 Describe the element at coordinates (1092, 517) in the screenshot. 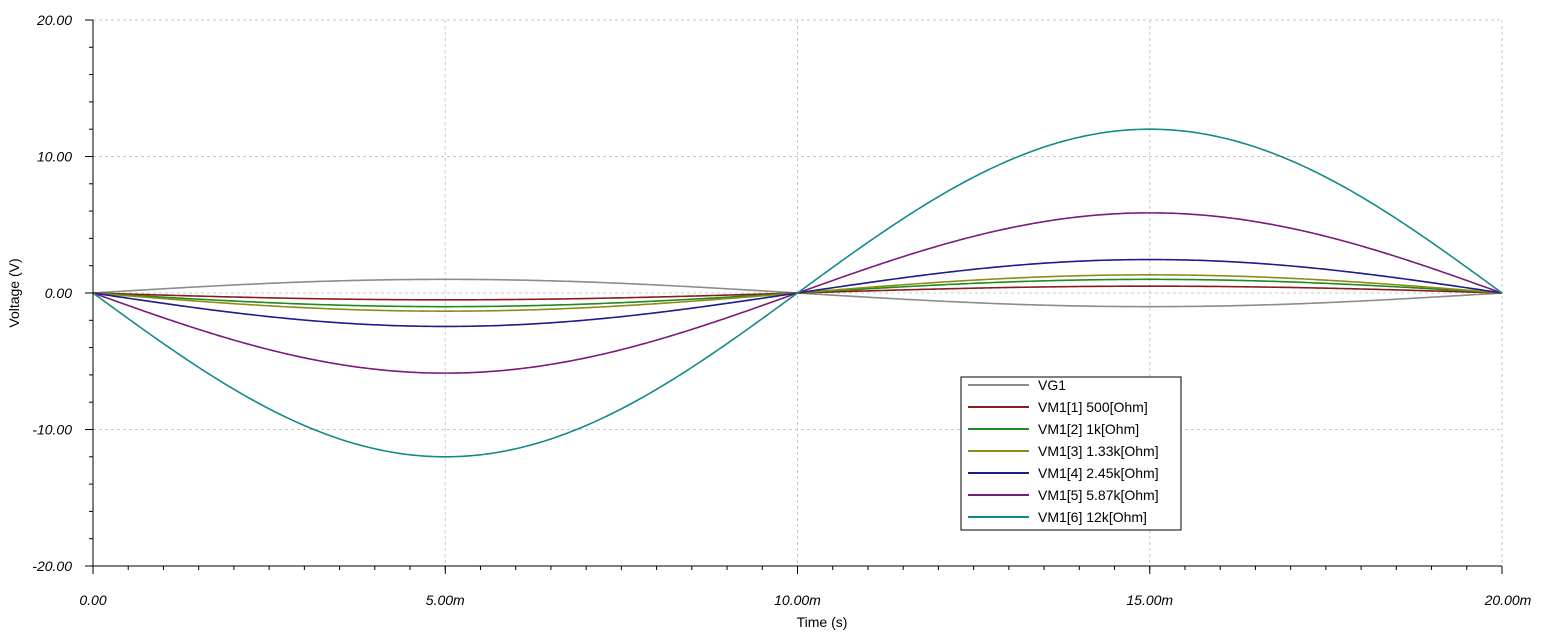

I see `legend-label: VM1[6] 12k[Ohm]` at that location.